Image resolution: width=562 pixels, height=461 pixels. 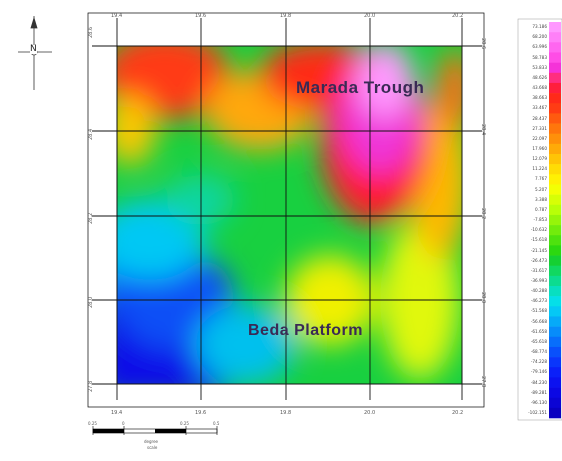 I want to click on legend-value: 3.388, so click(x=541, y=199).